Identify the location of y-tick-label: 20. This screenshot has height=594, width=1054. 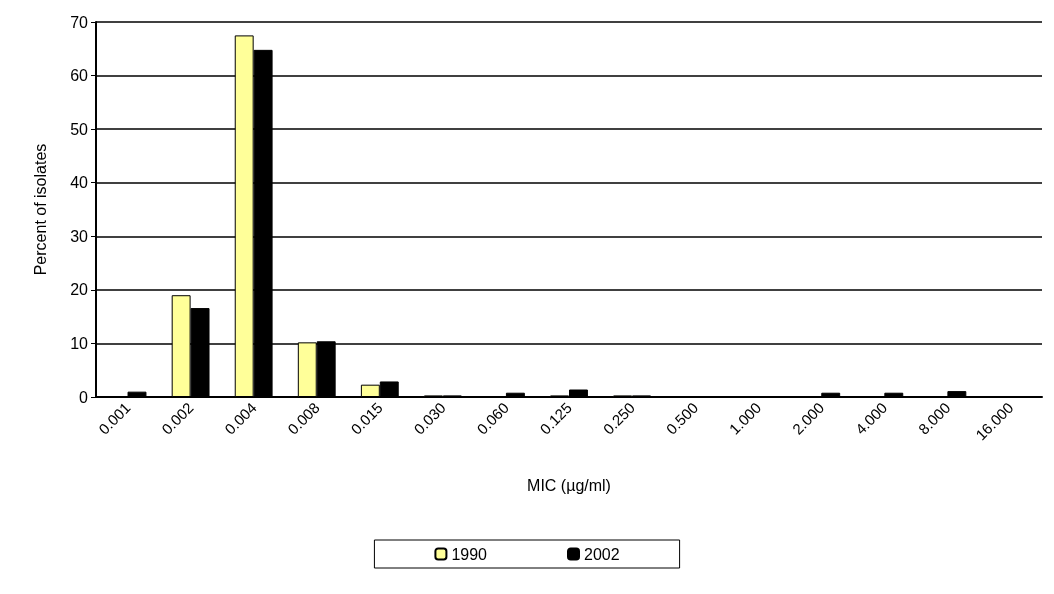
(79, 290).